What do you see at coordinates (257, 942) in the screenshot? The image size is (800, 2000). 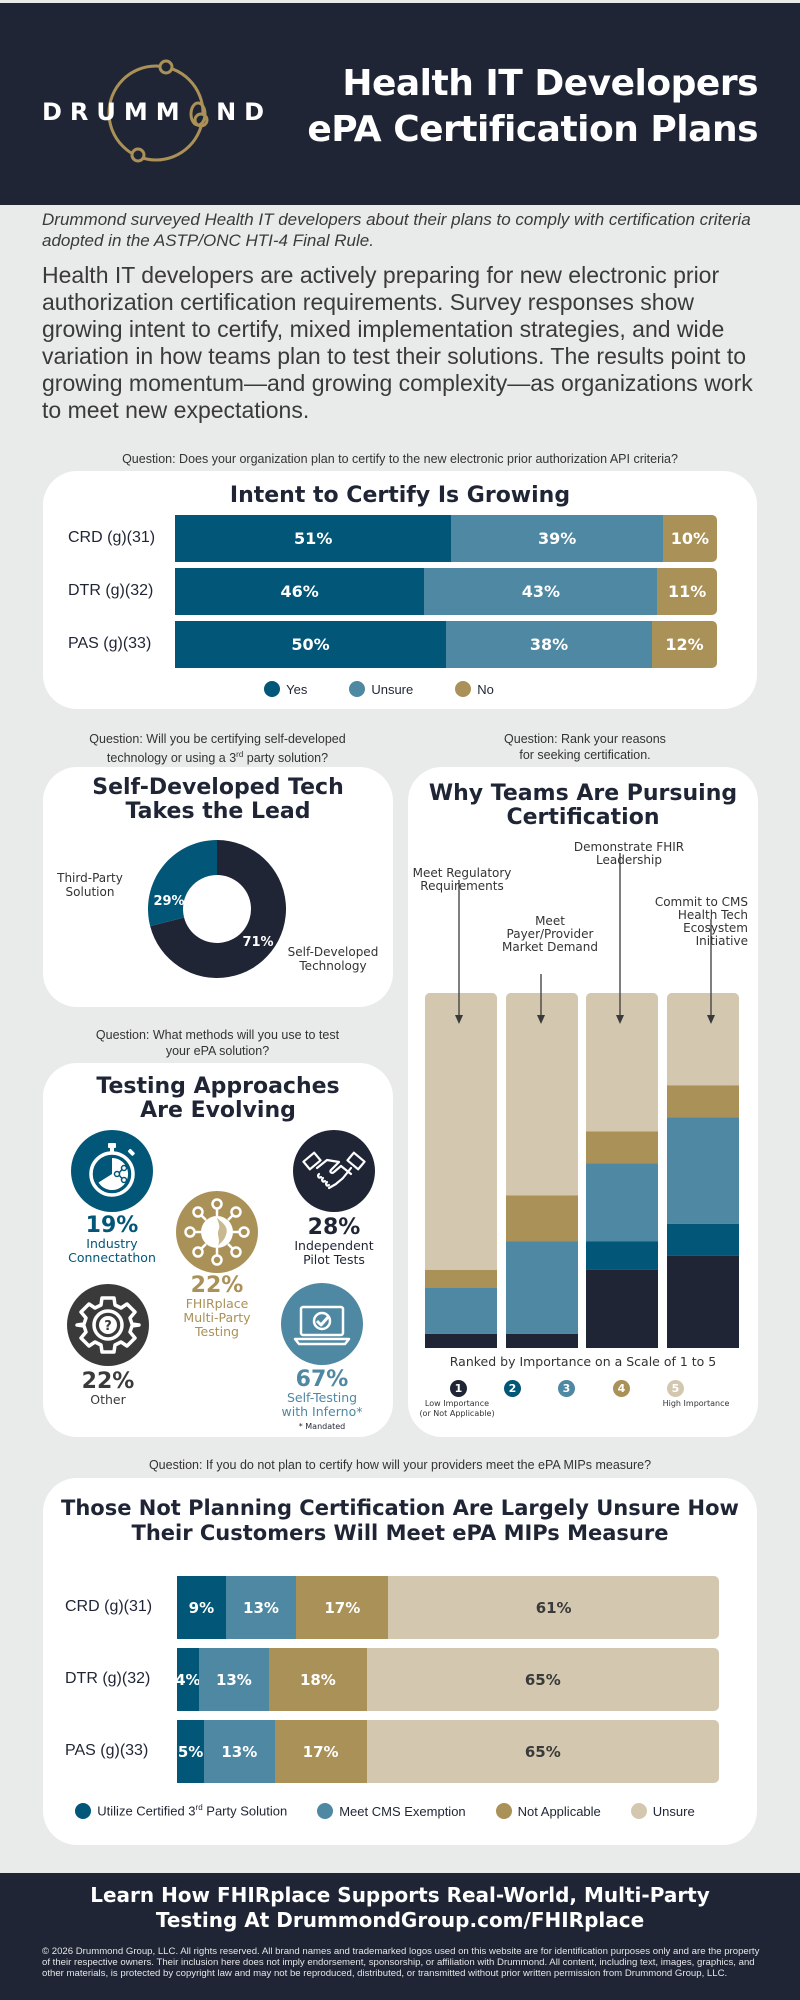 I see `donut-value-label: 71%` at bounding box center [257, 942].